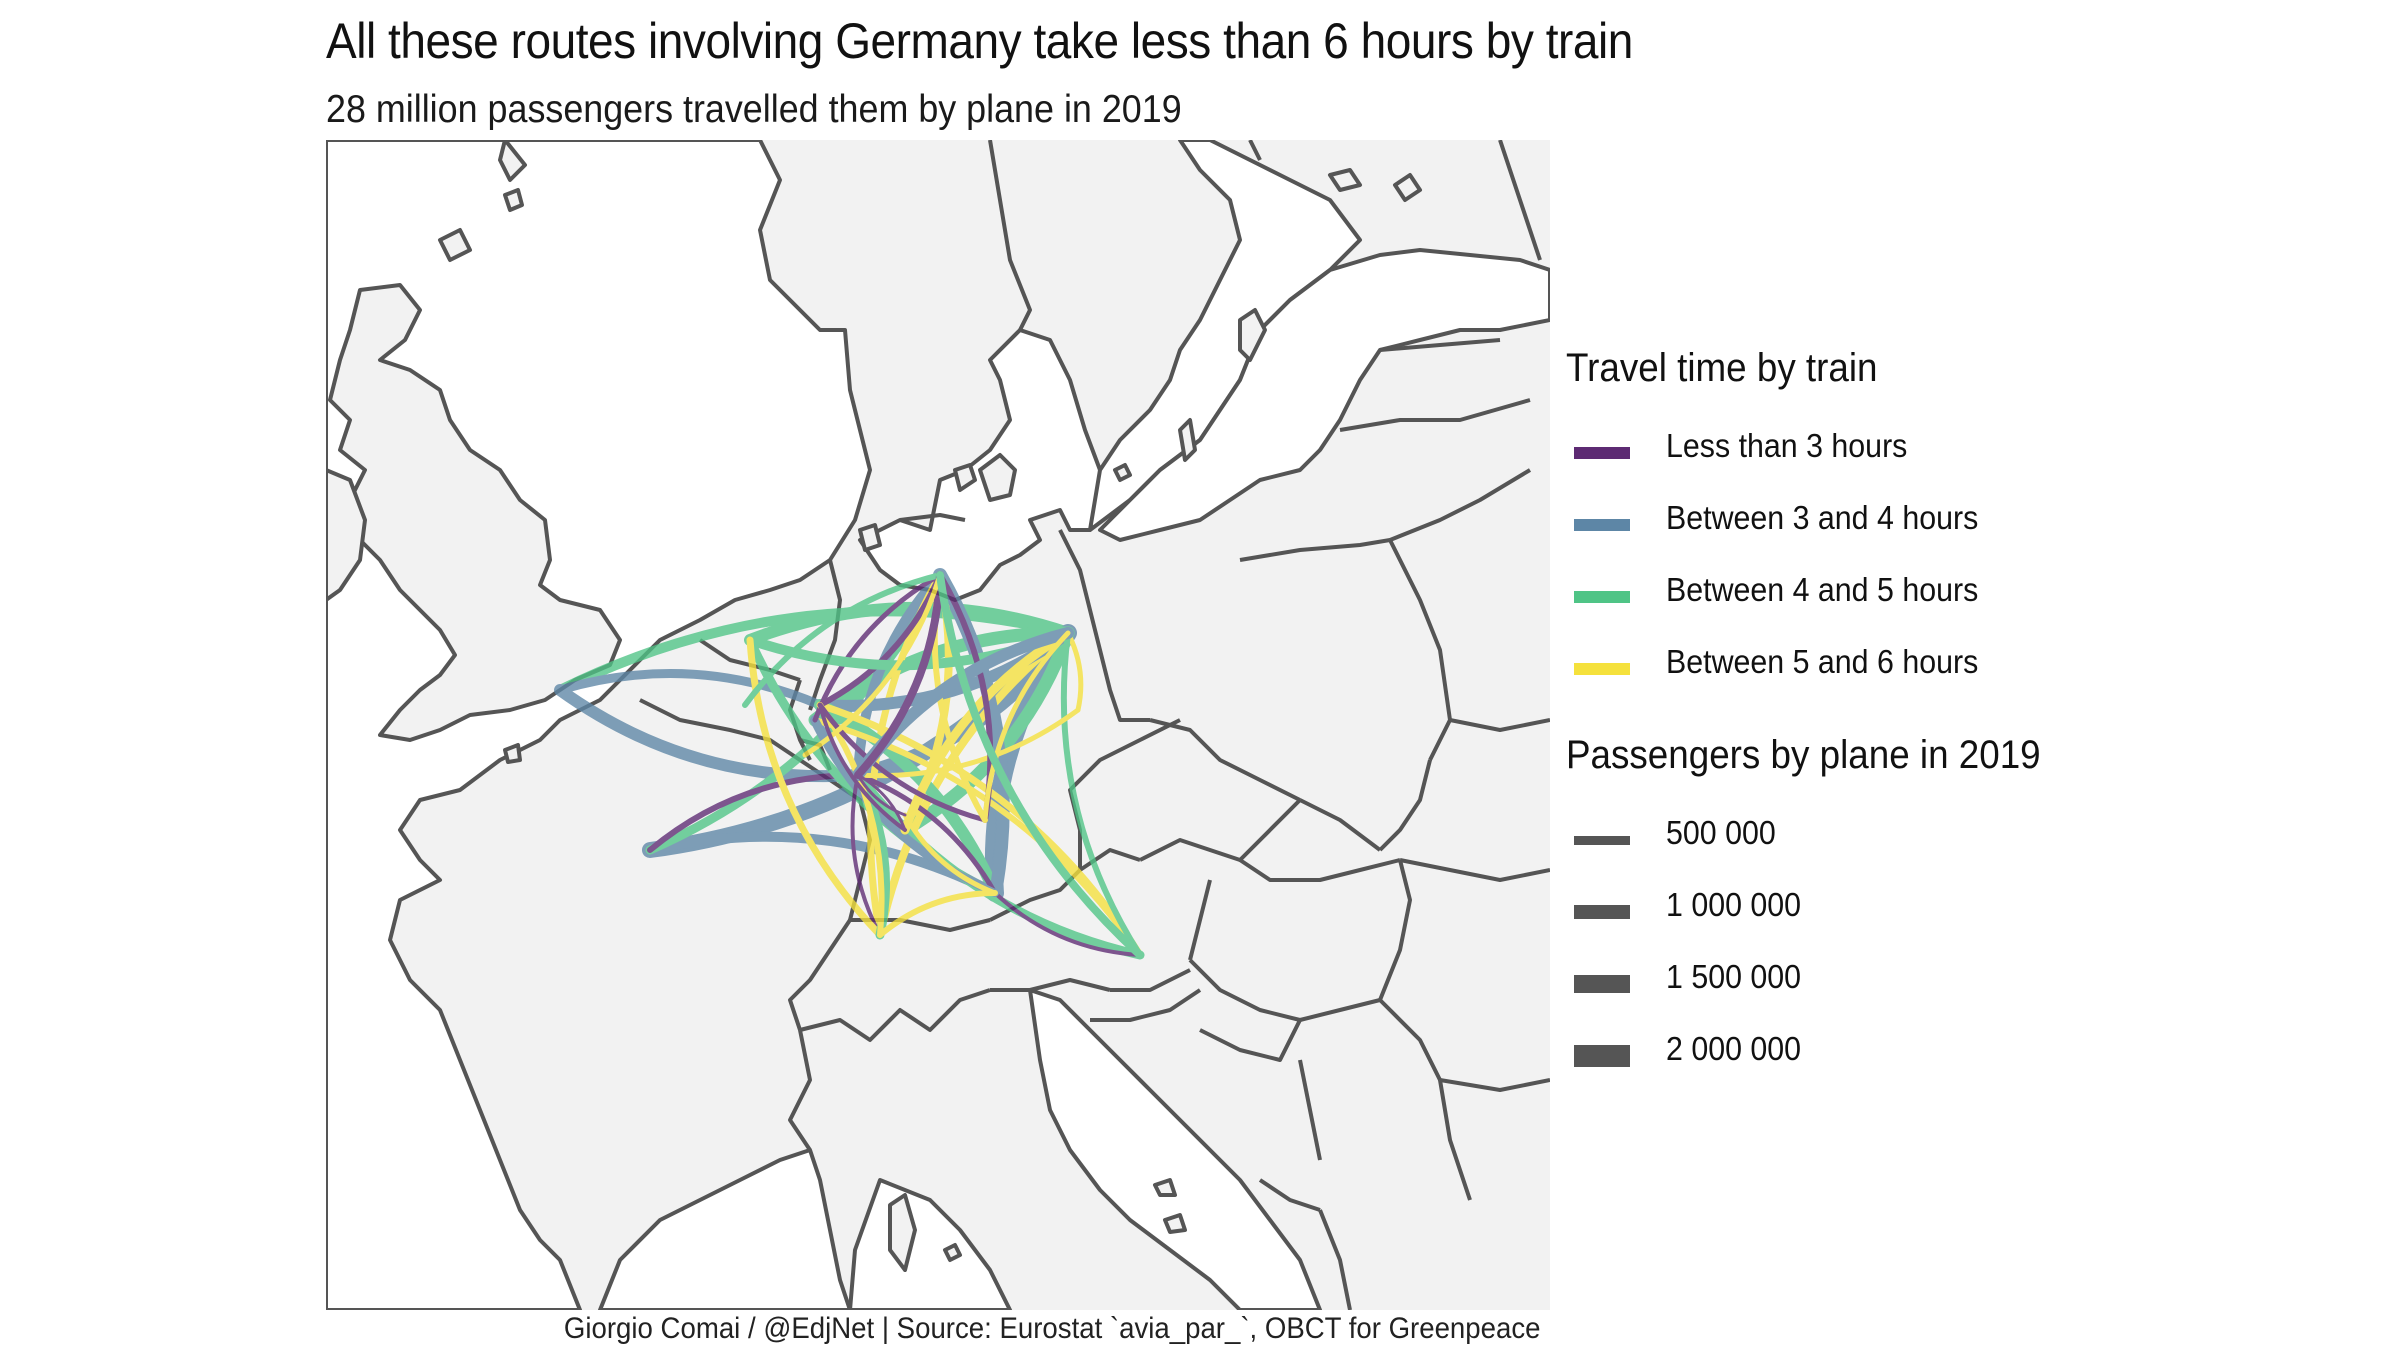  Describe the element at coordinates (1520, 200) in the screenshot. I see `border-finland-russia` at that location.